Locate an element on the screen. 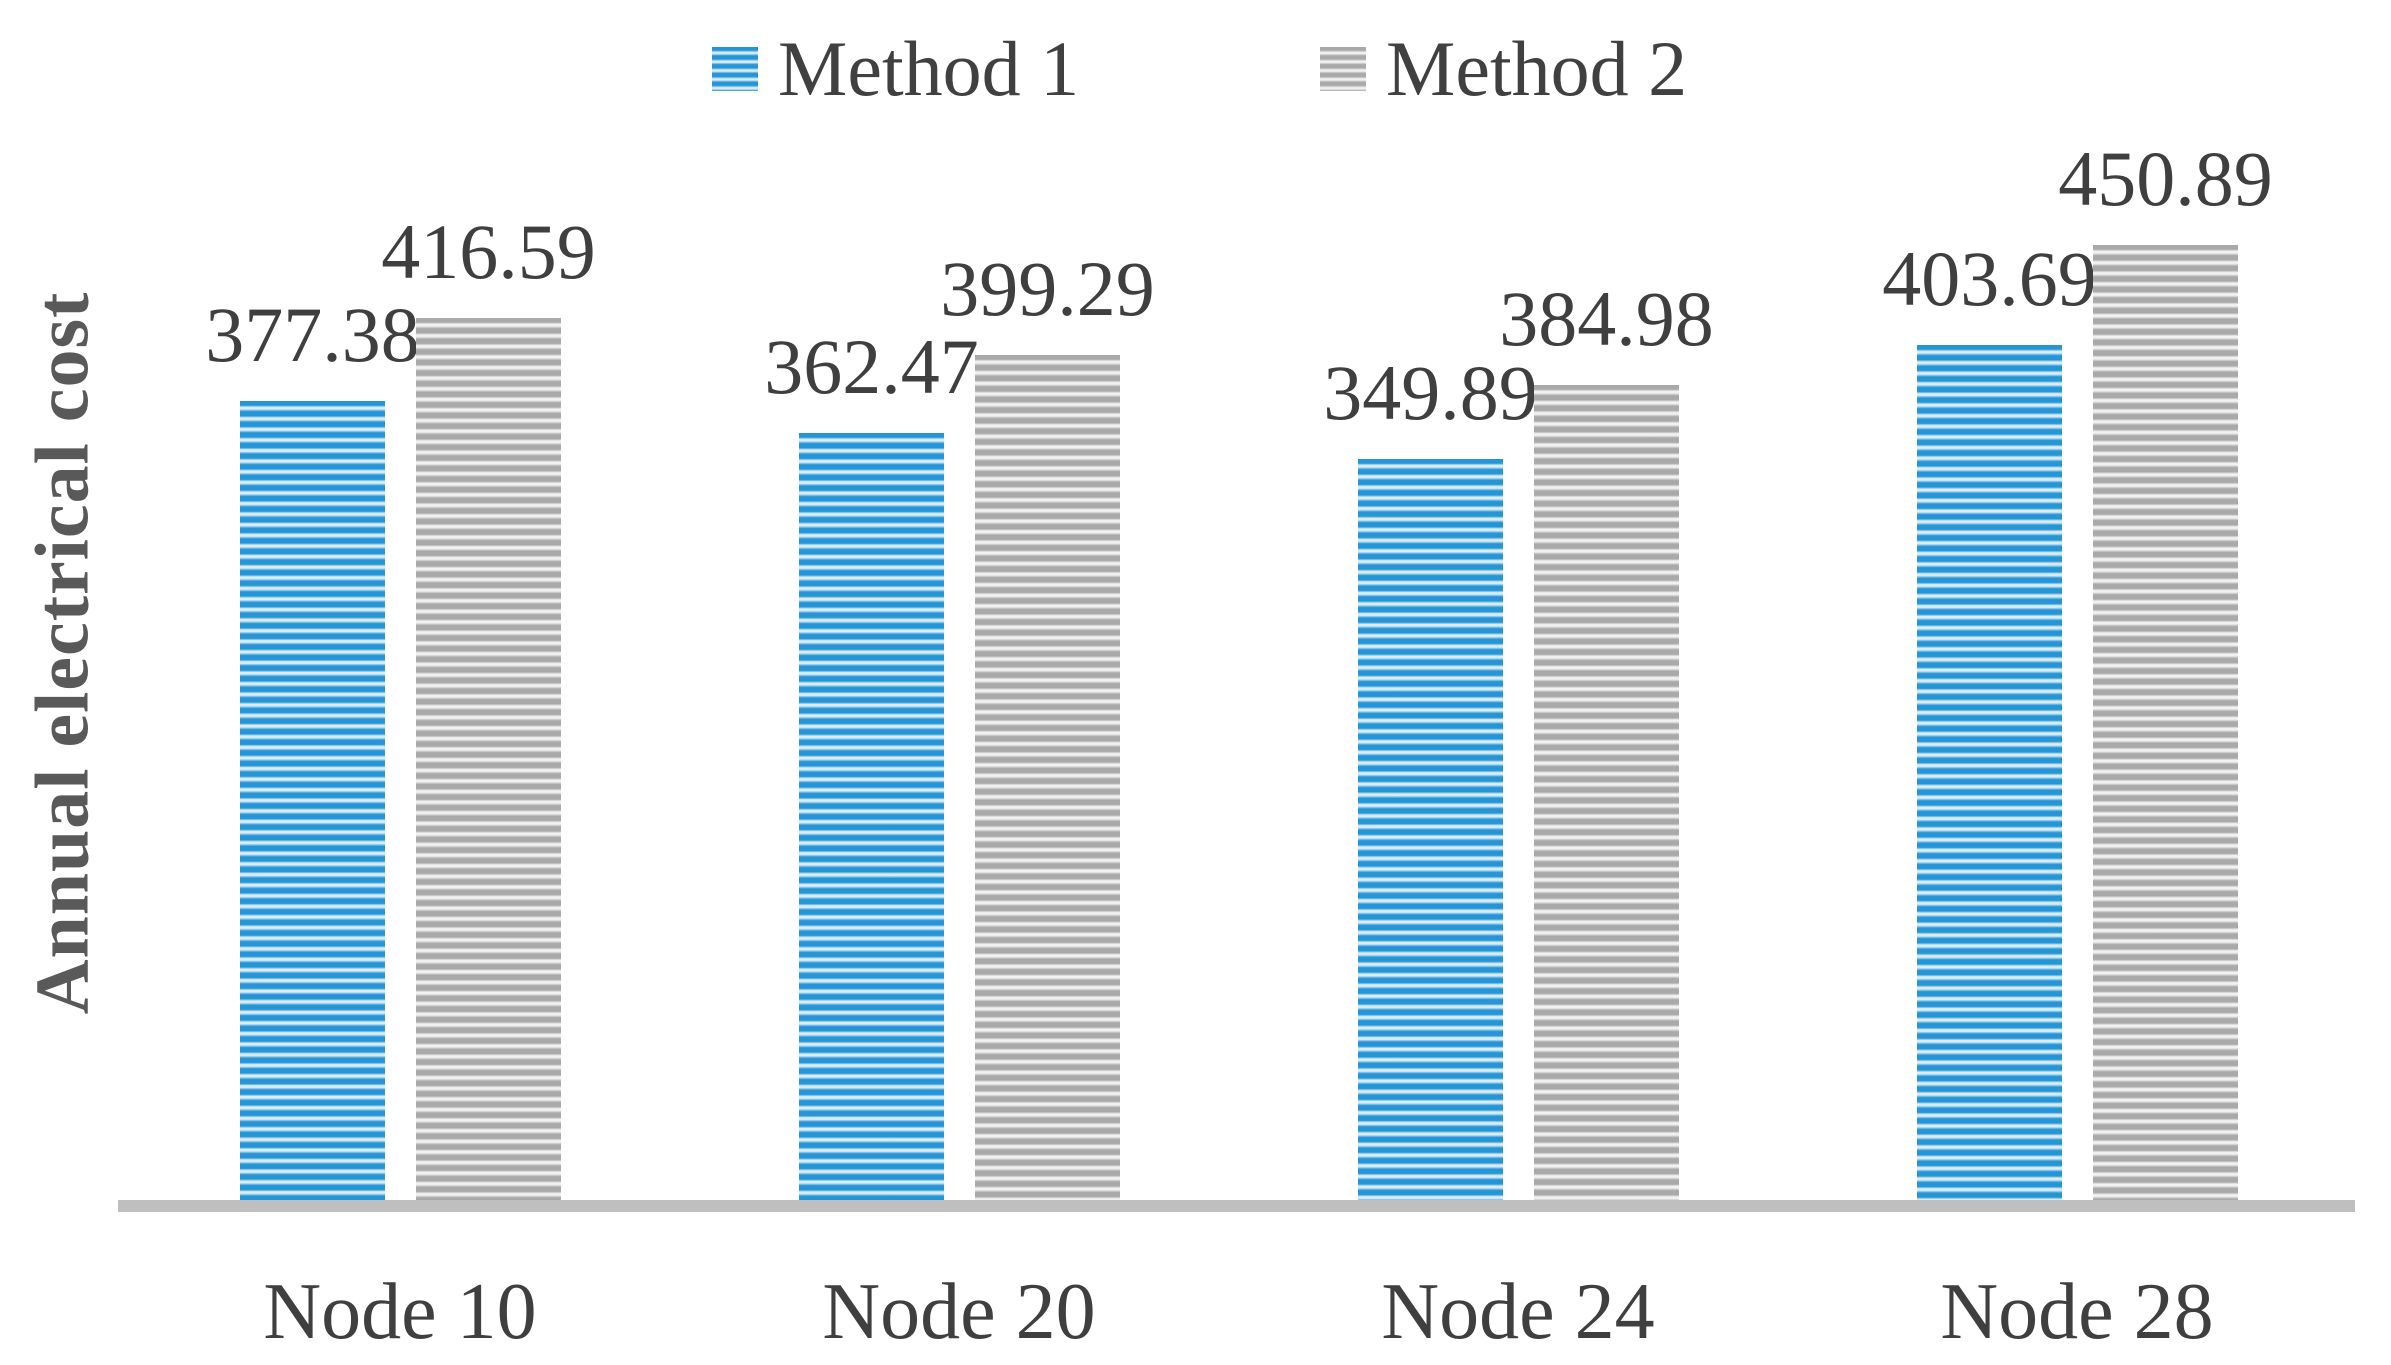 This screenshot has width=2391, height=1365. x-tick-label-node-28: Node 28 is located at coordinates (2077, 1312).